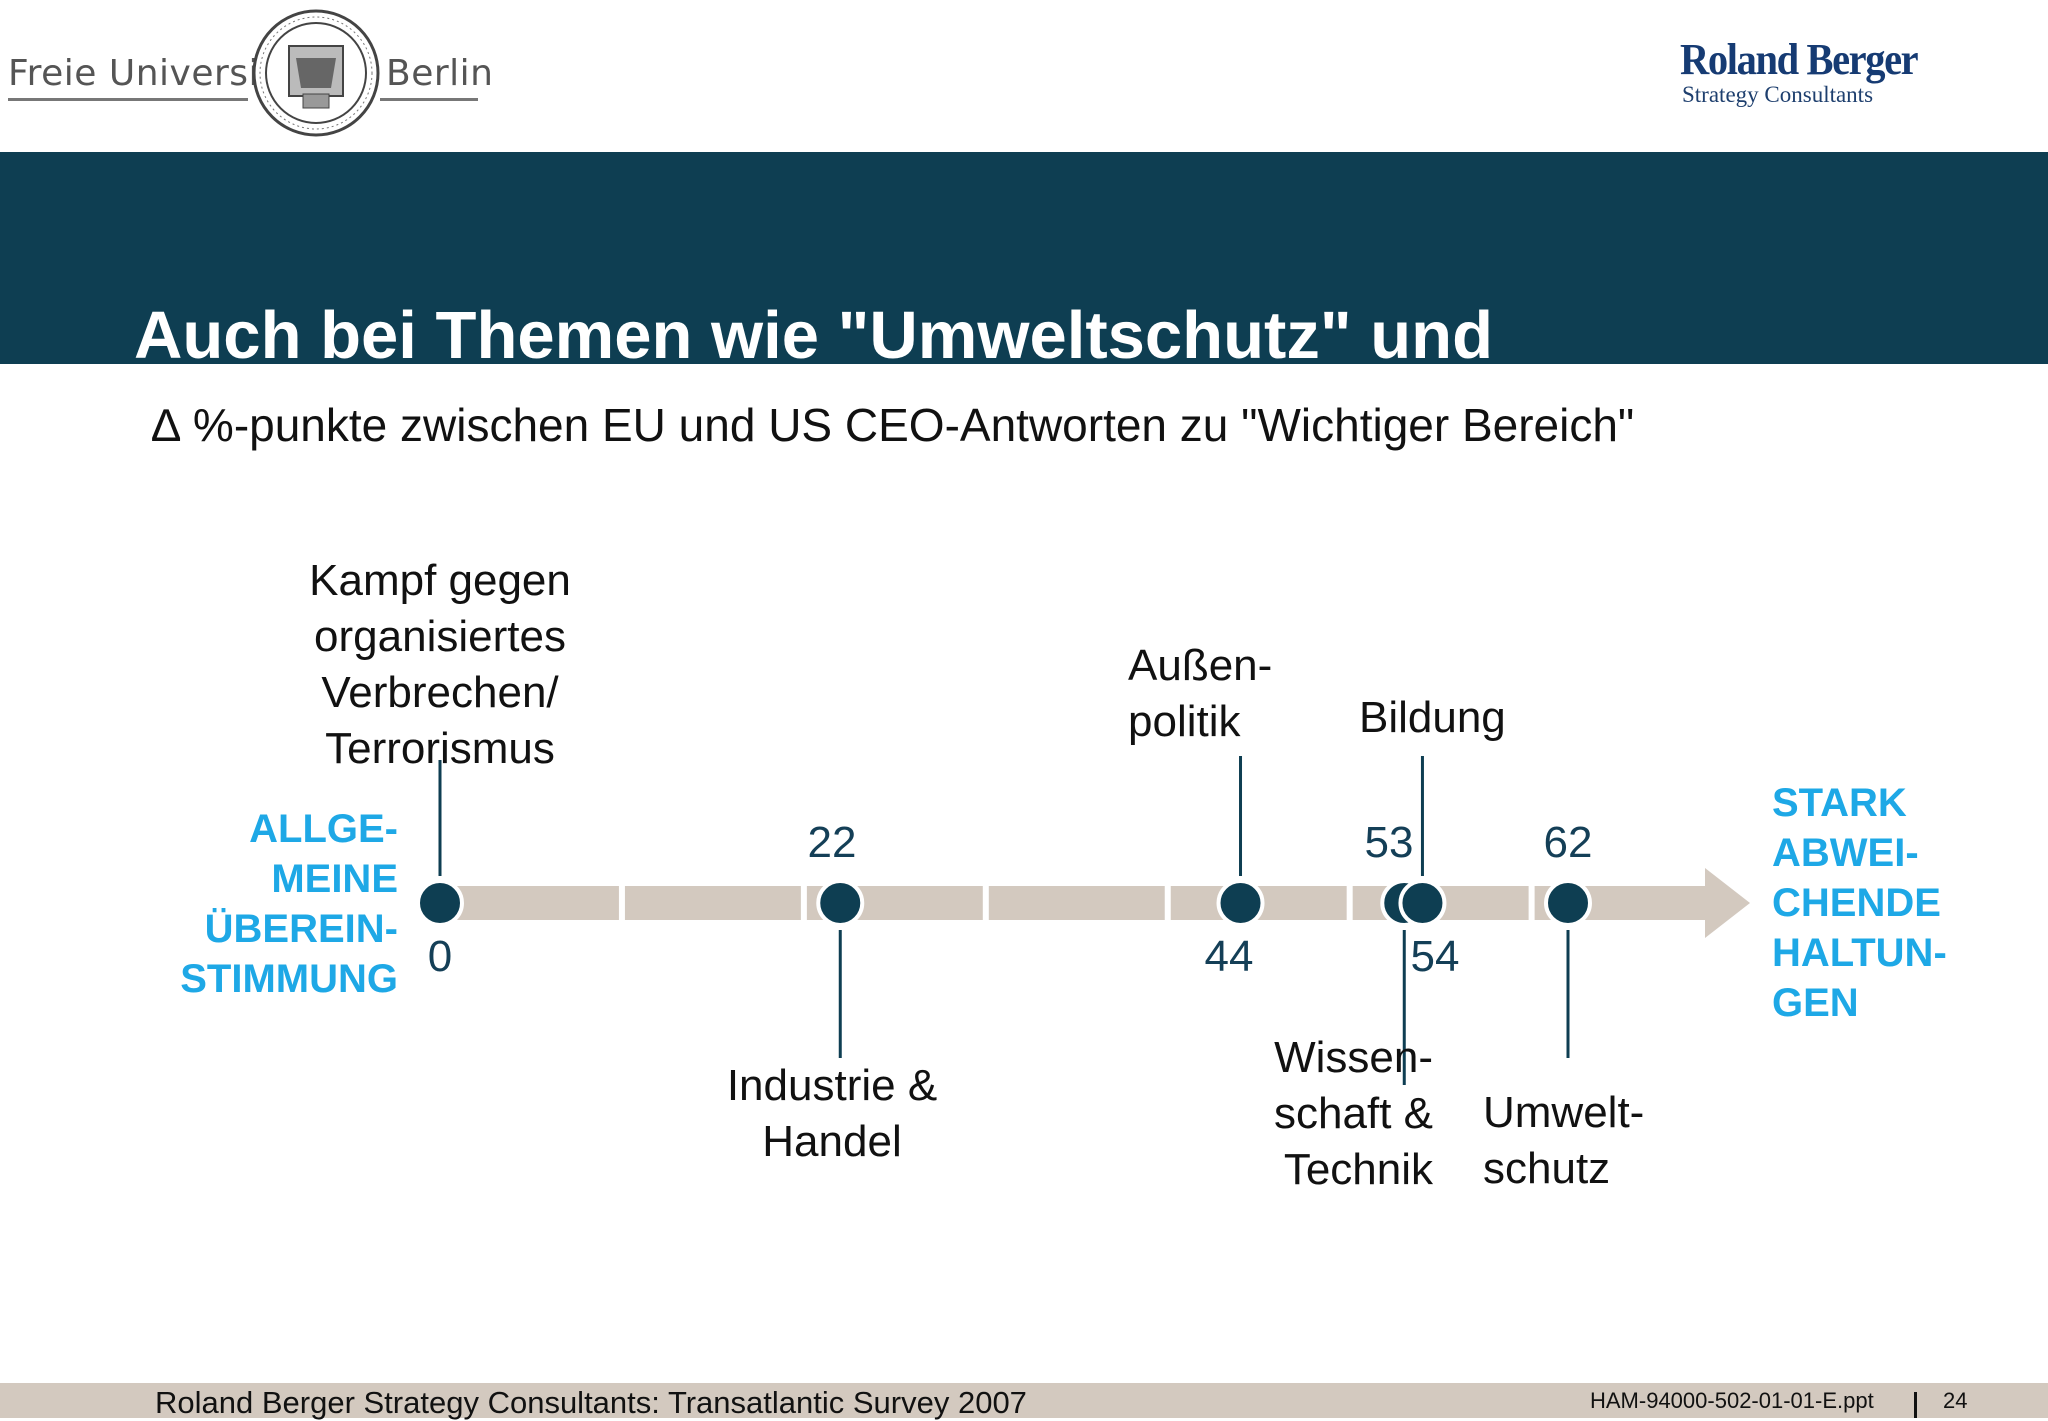  Describe the element at coordinates (832, 1113) in the screenshot. I see `point-topic-label: Industrie & Handel` at that location.